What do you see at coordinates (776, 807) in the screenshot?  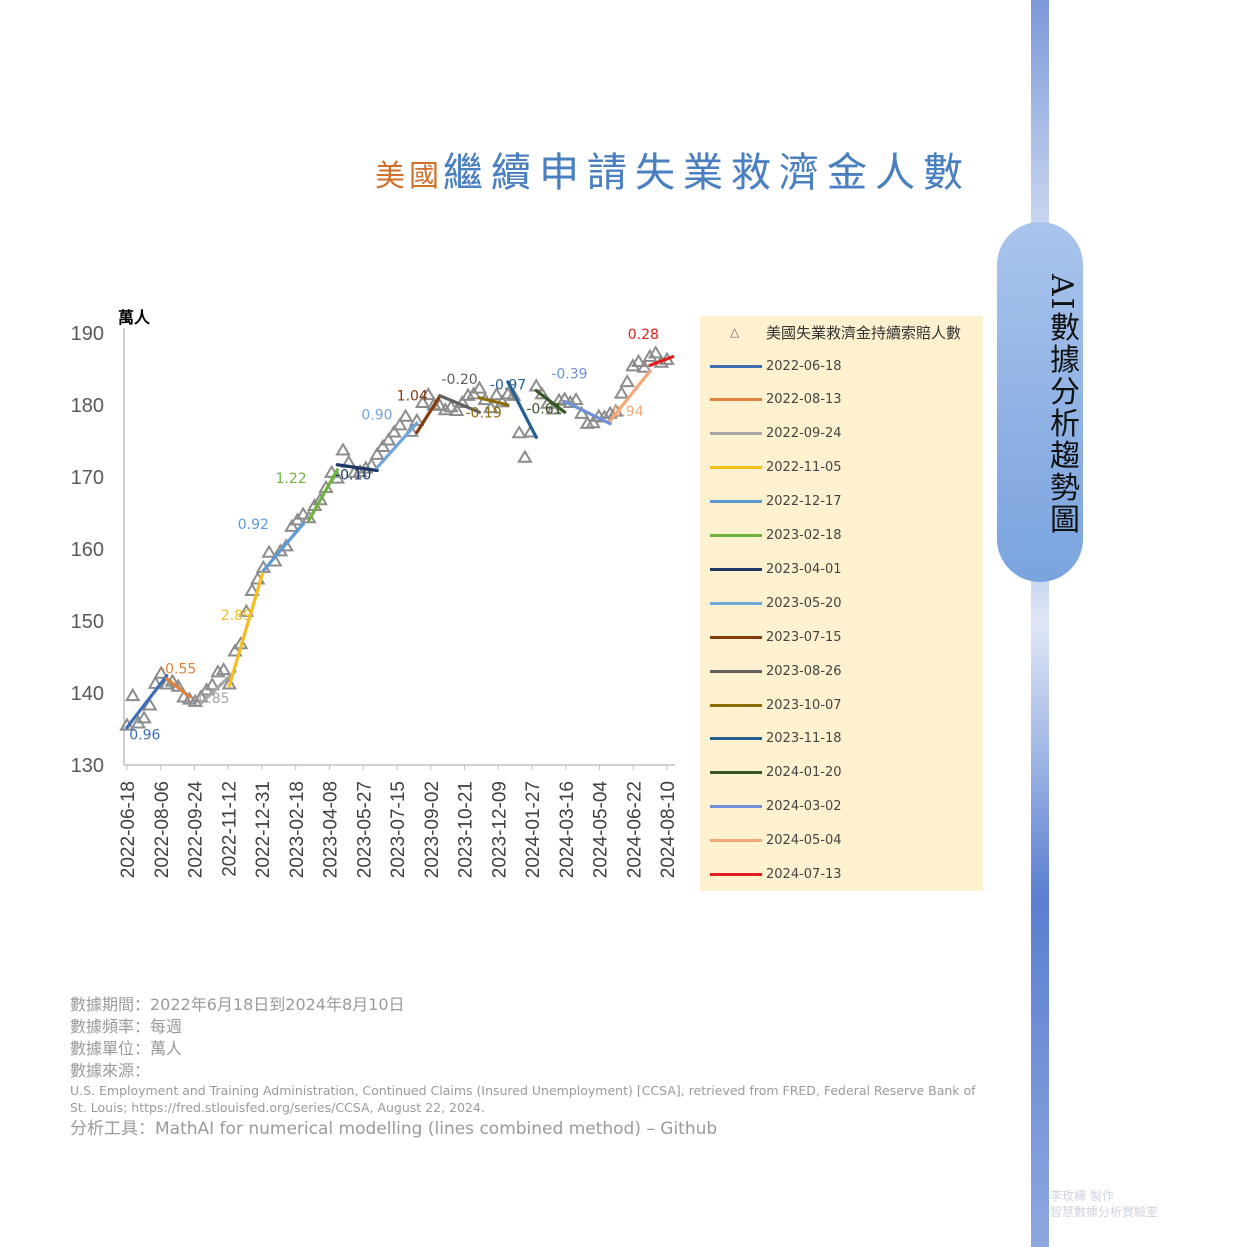 I see `legend-item: 2024-03-02` at bounding box center [776, 807].